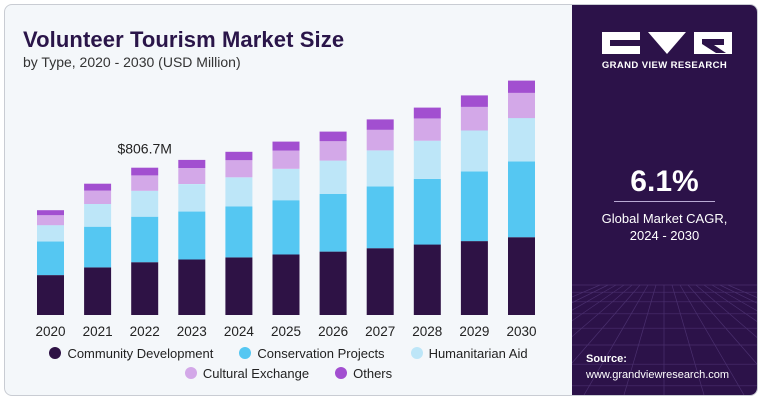  Describe the element at coordinates (474, 206) in the screenshot. I see `bar-segment-conservation-projects-2029` at that location.